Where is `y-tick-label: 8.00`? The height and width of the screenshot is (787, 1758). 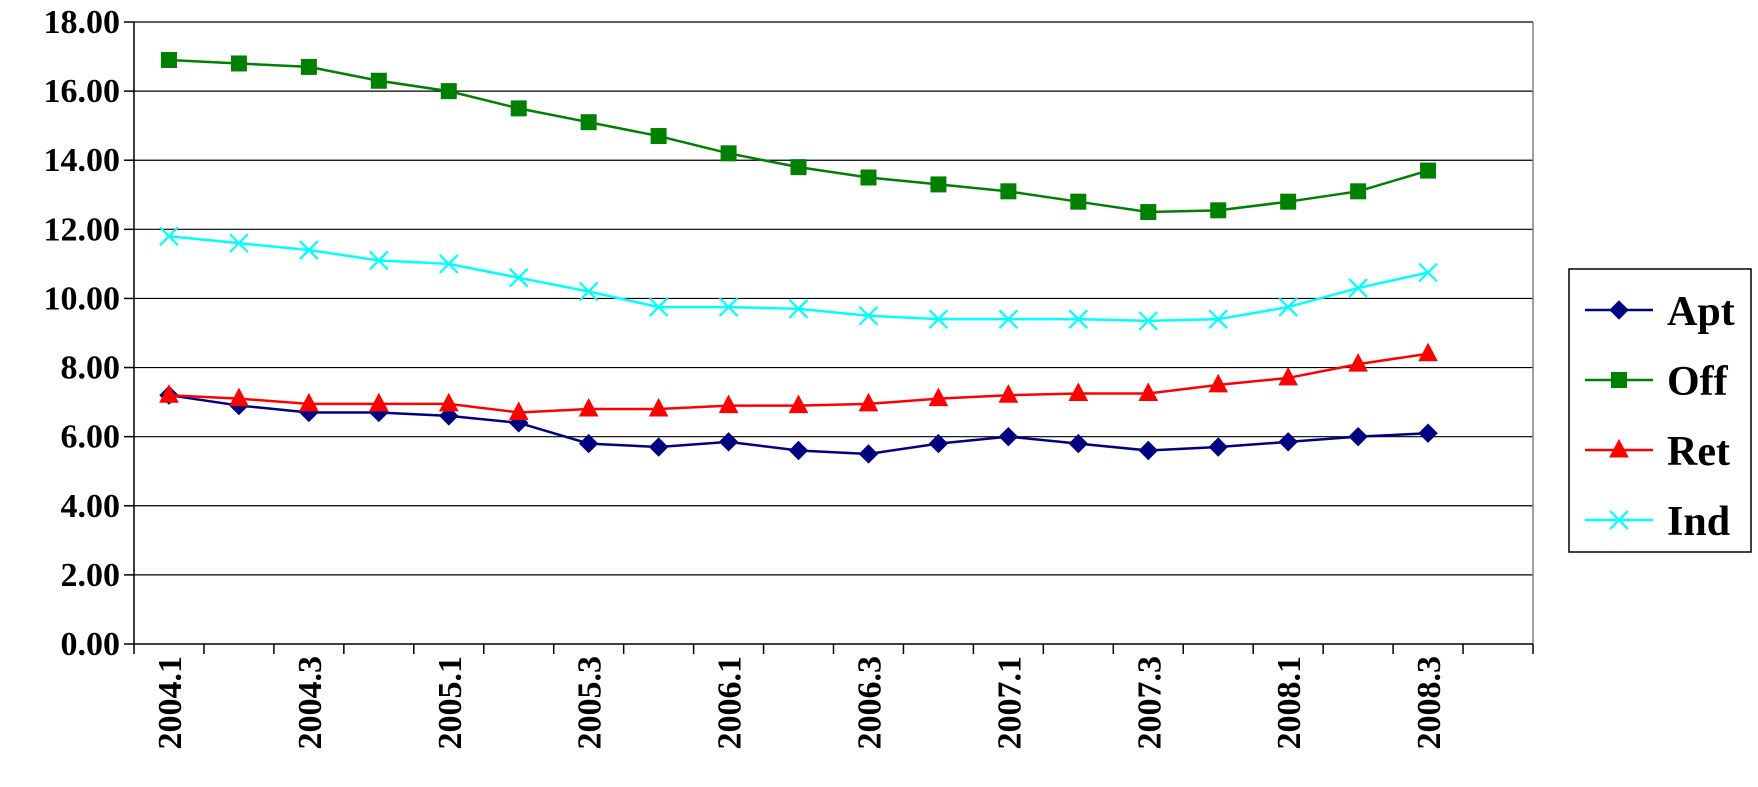
y-tick-label: 8.00 is located at coordinates (91, 368).